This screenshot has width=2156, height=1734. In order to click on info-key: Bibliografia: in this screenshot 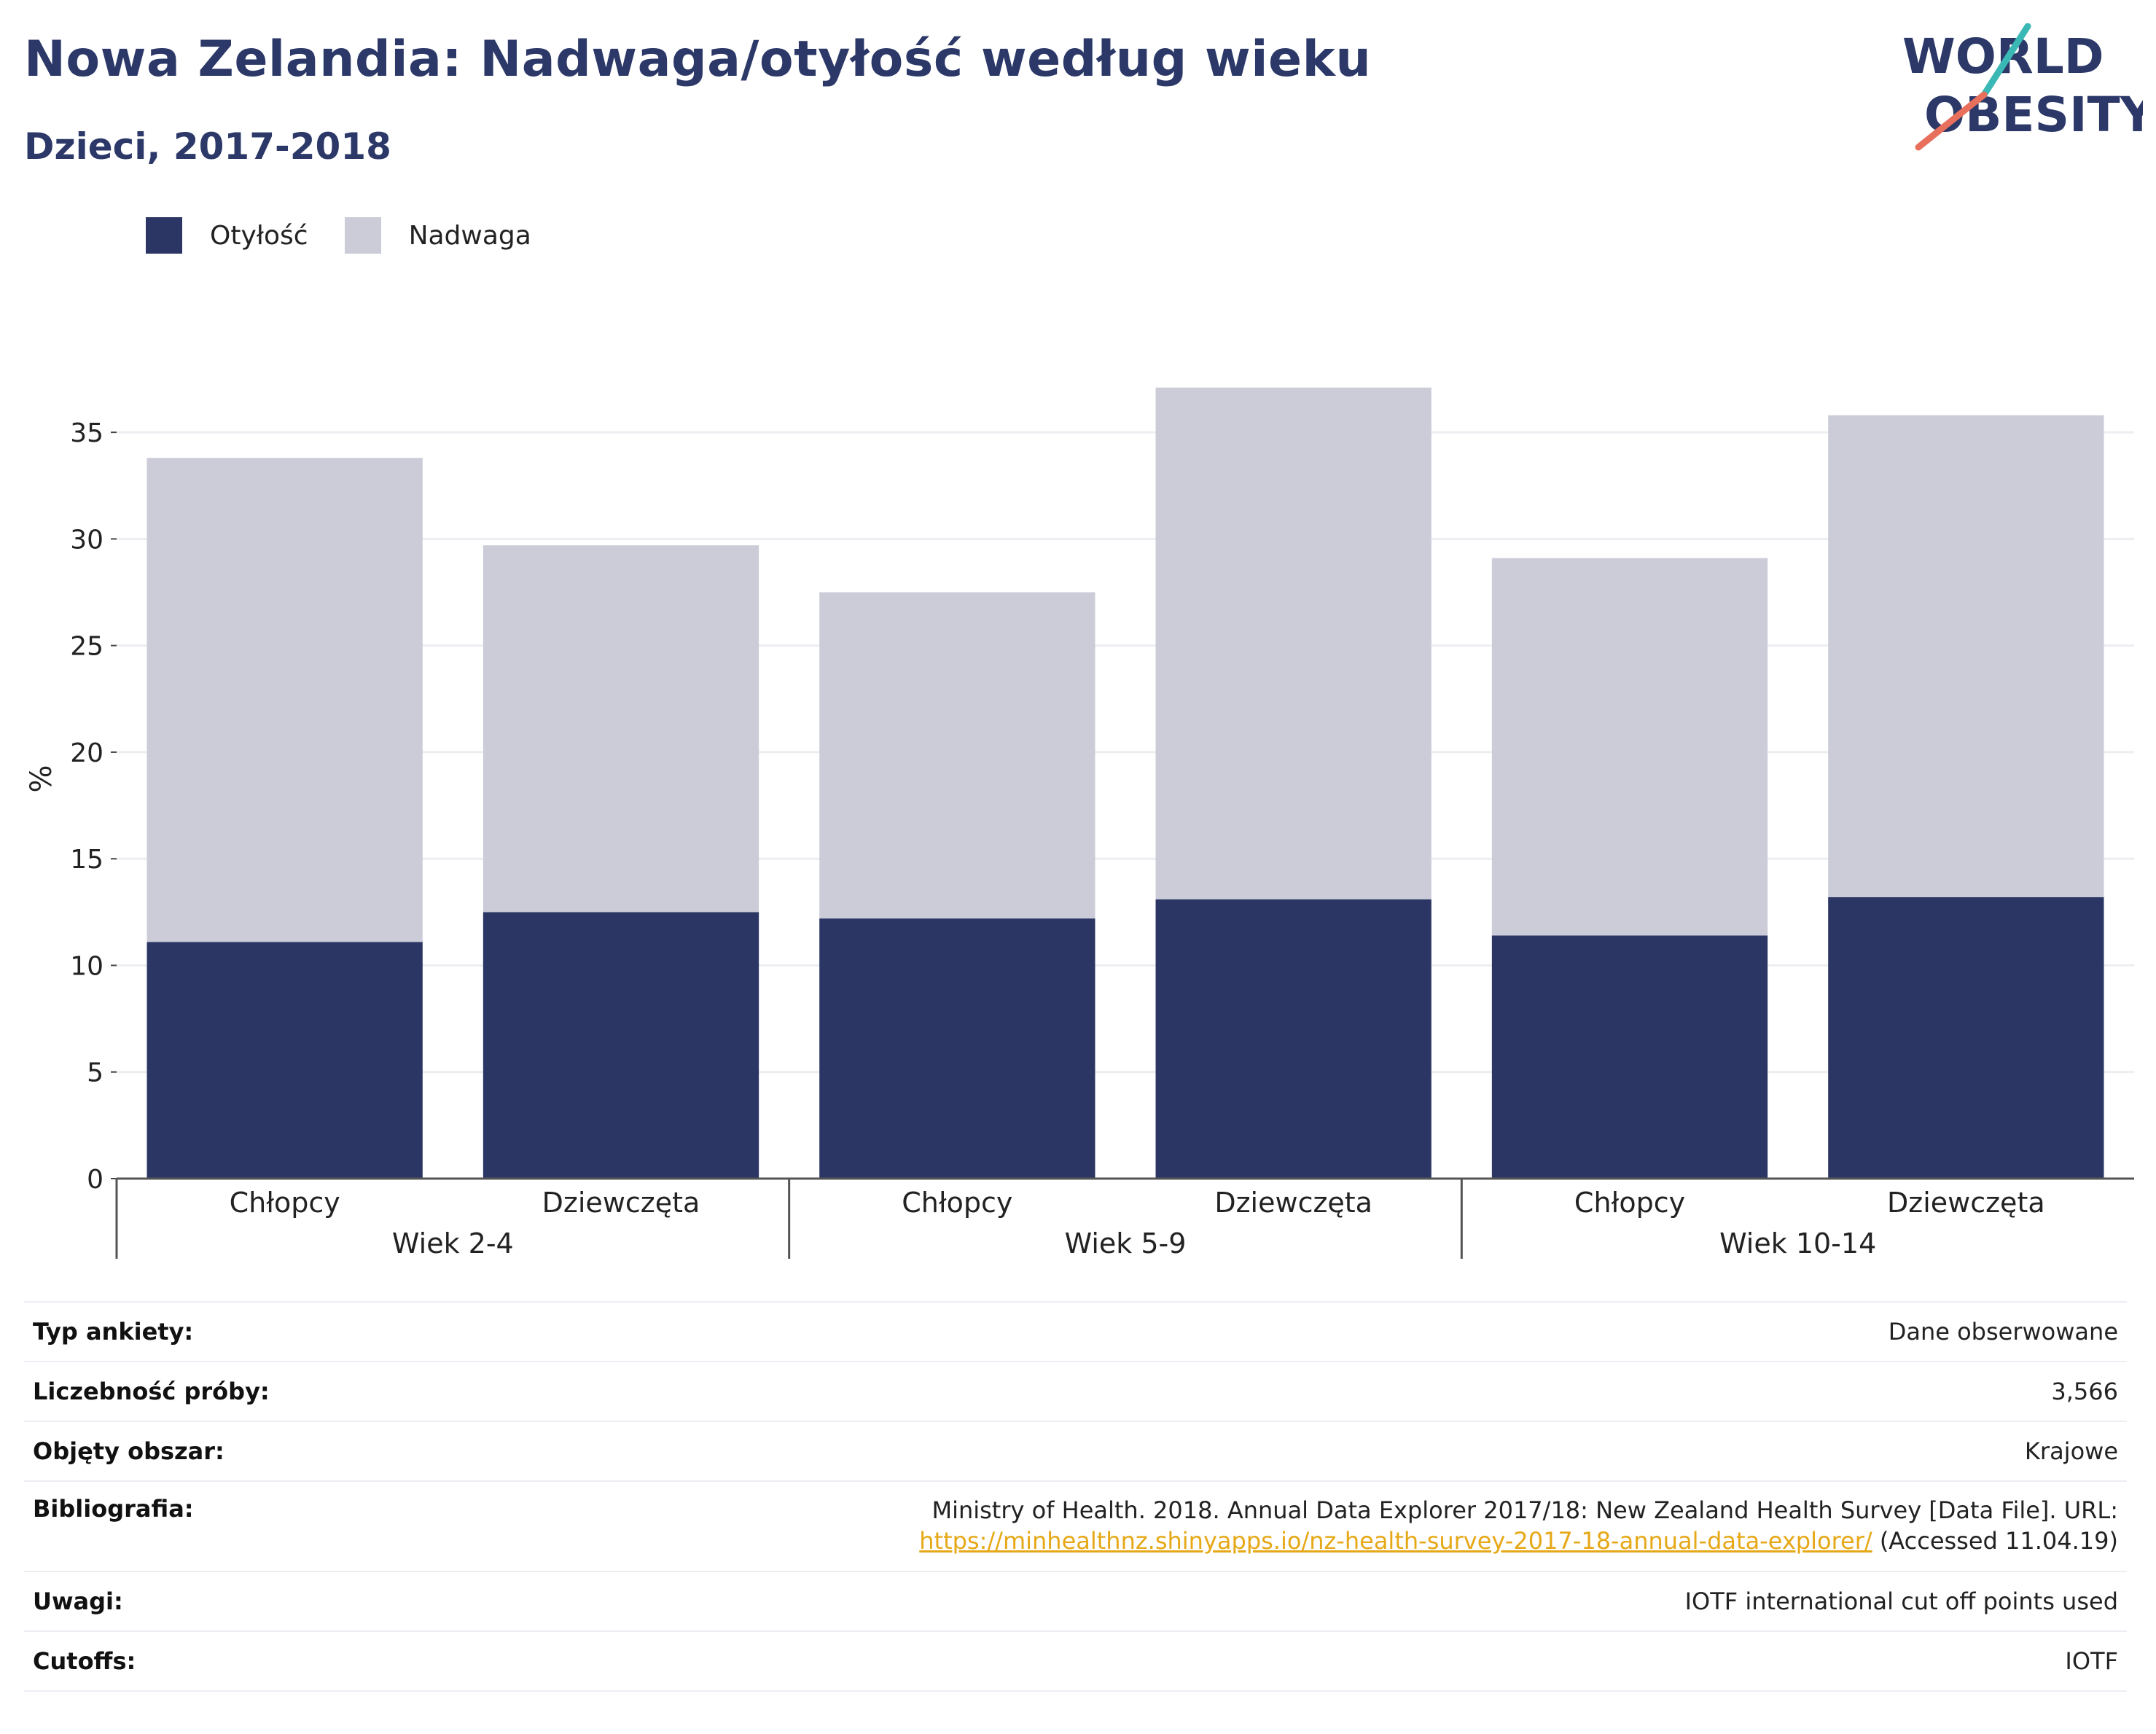, I will do `click(114, 1509)`.